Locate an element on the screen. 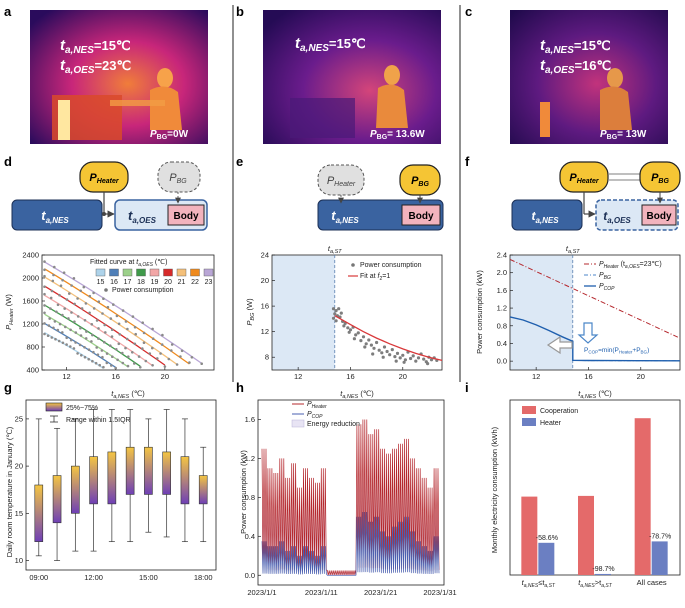 This screenshot has width=685, height=608. chart-g-ylabel: Daily room temperature in January (℃) is located at coordinates (9, 491).